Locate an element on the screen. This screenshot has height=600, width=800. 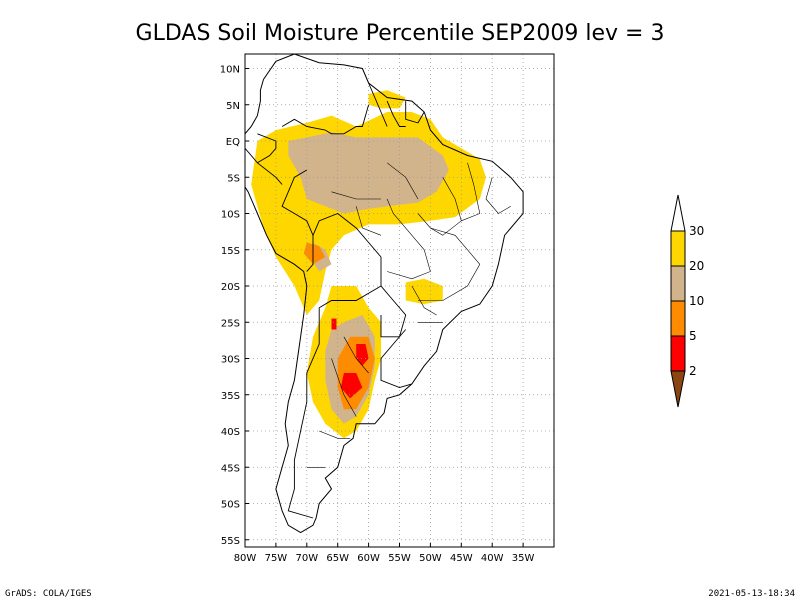
y-tick-label: 15S is located at coordinates (230, 251).